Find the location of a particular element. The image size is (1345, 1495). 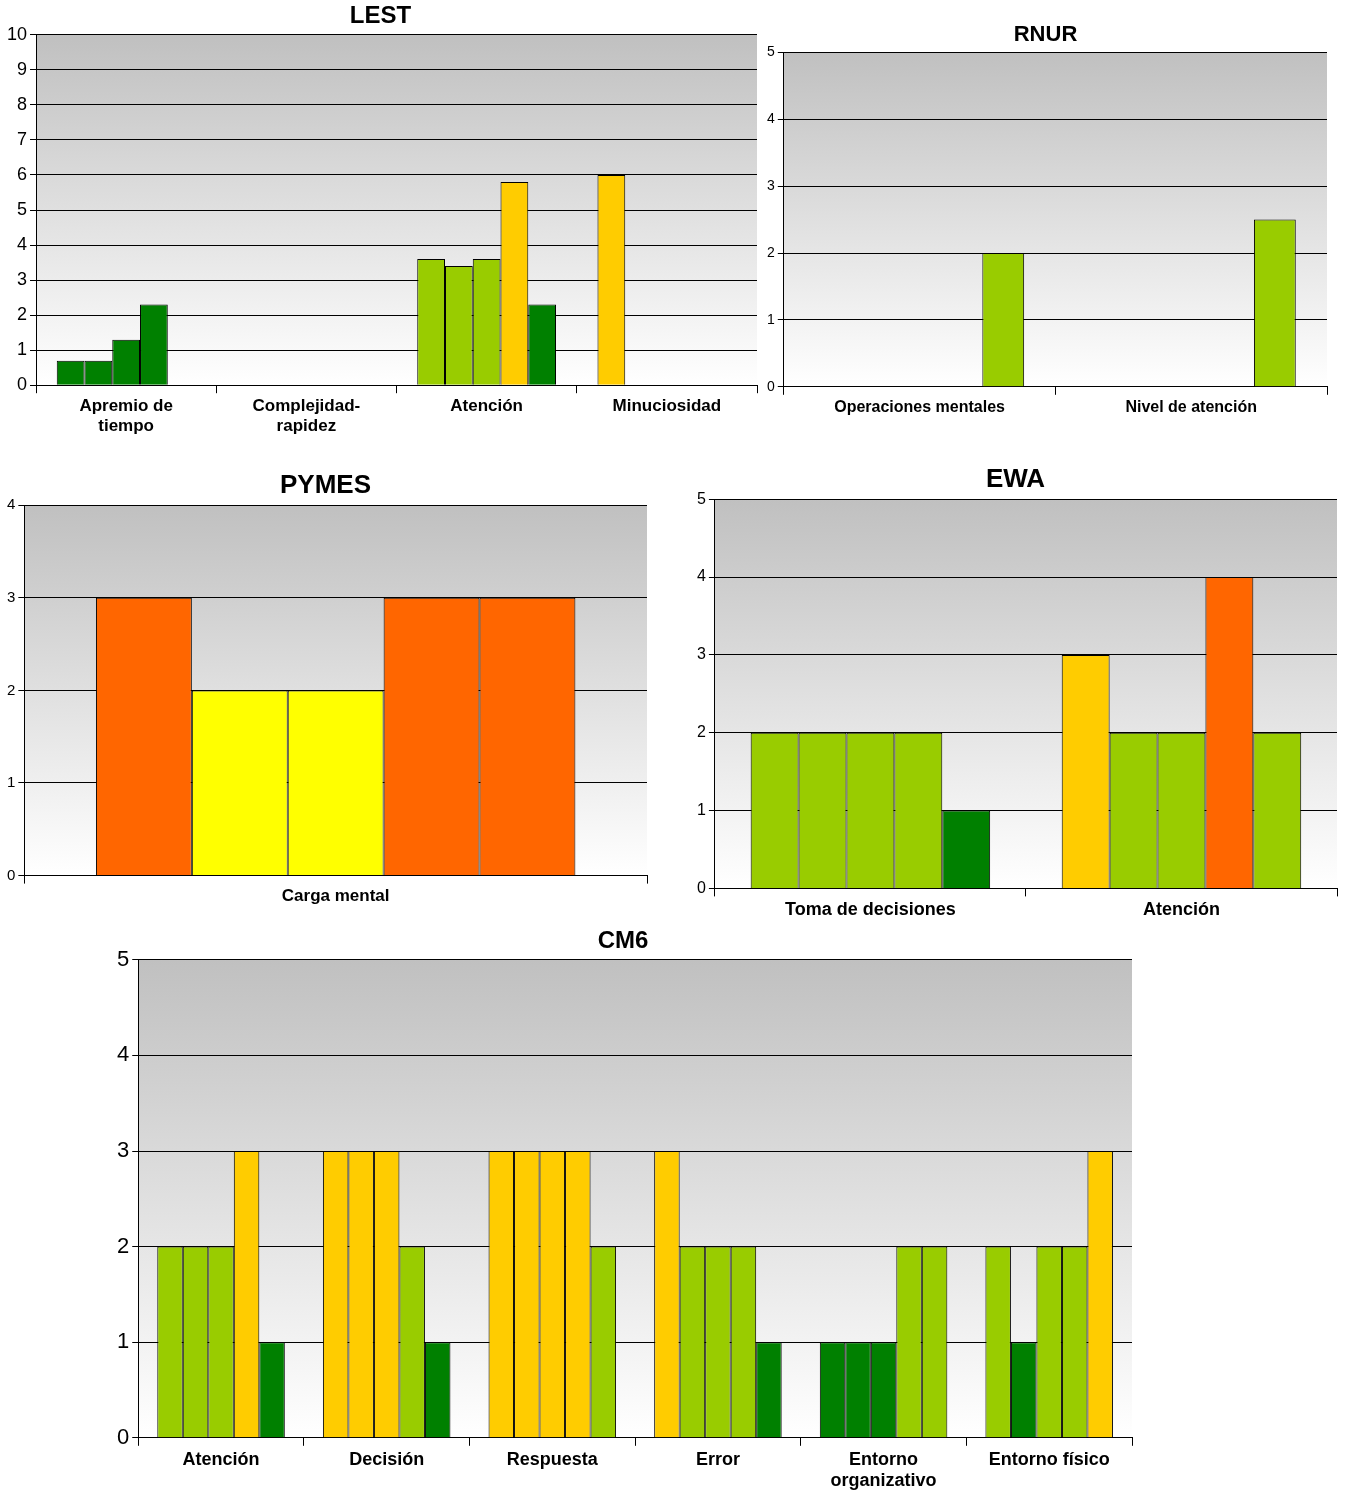

y-tick-label: 7 is located at coordinates (22, 138).